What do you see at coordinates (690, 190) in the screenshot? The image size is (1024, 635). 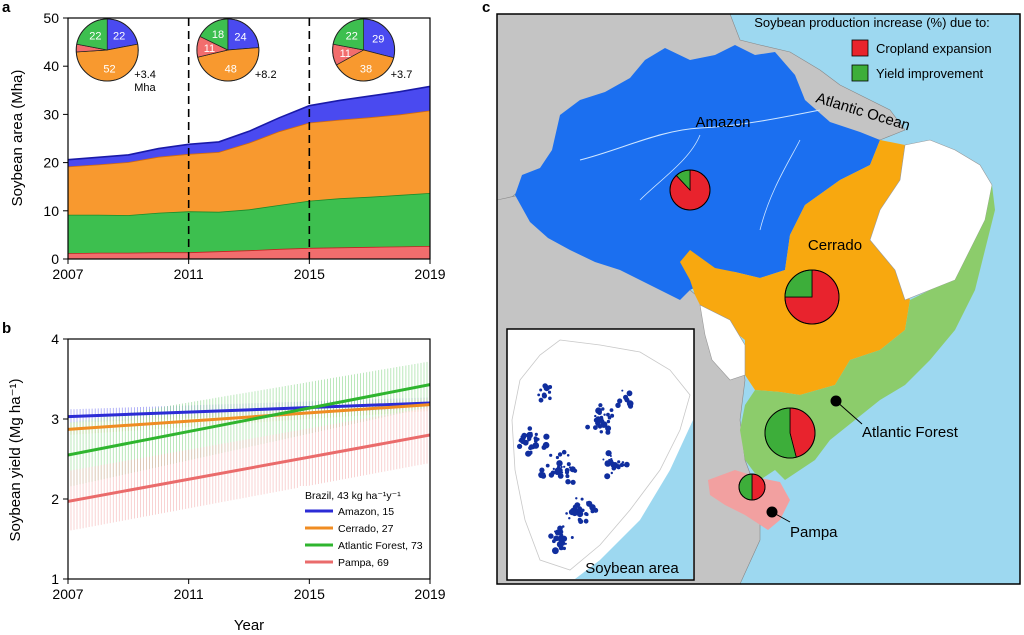 I see `map-pie-amazon` at bounding box center [690, 190].